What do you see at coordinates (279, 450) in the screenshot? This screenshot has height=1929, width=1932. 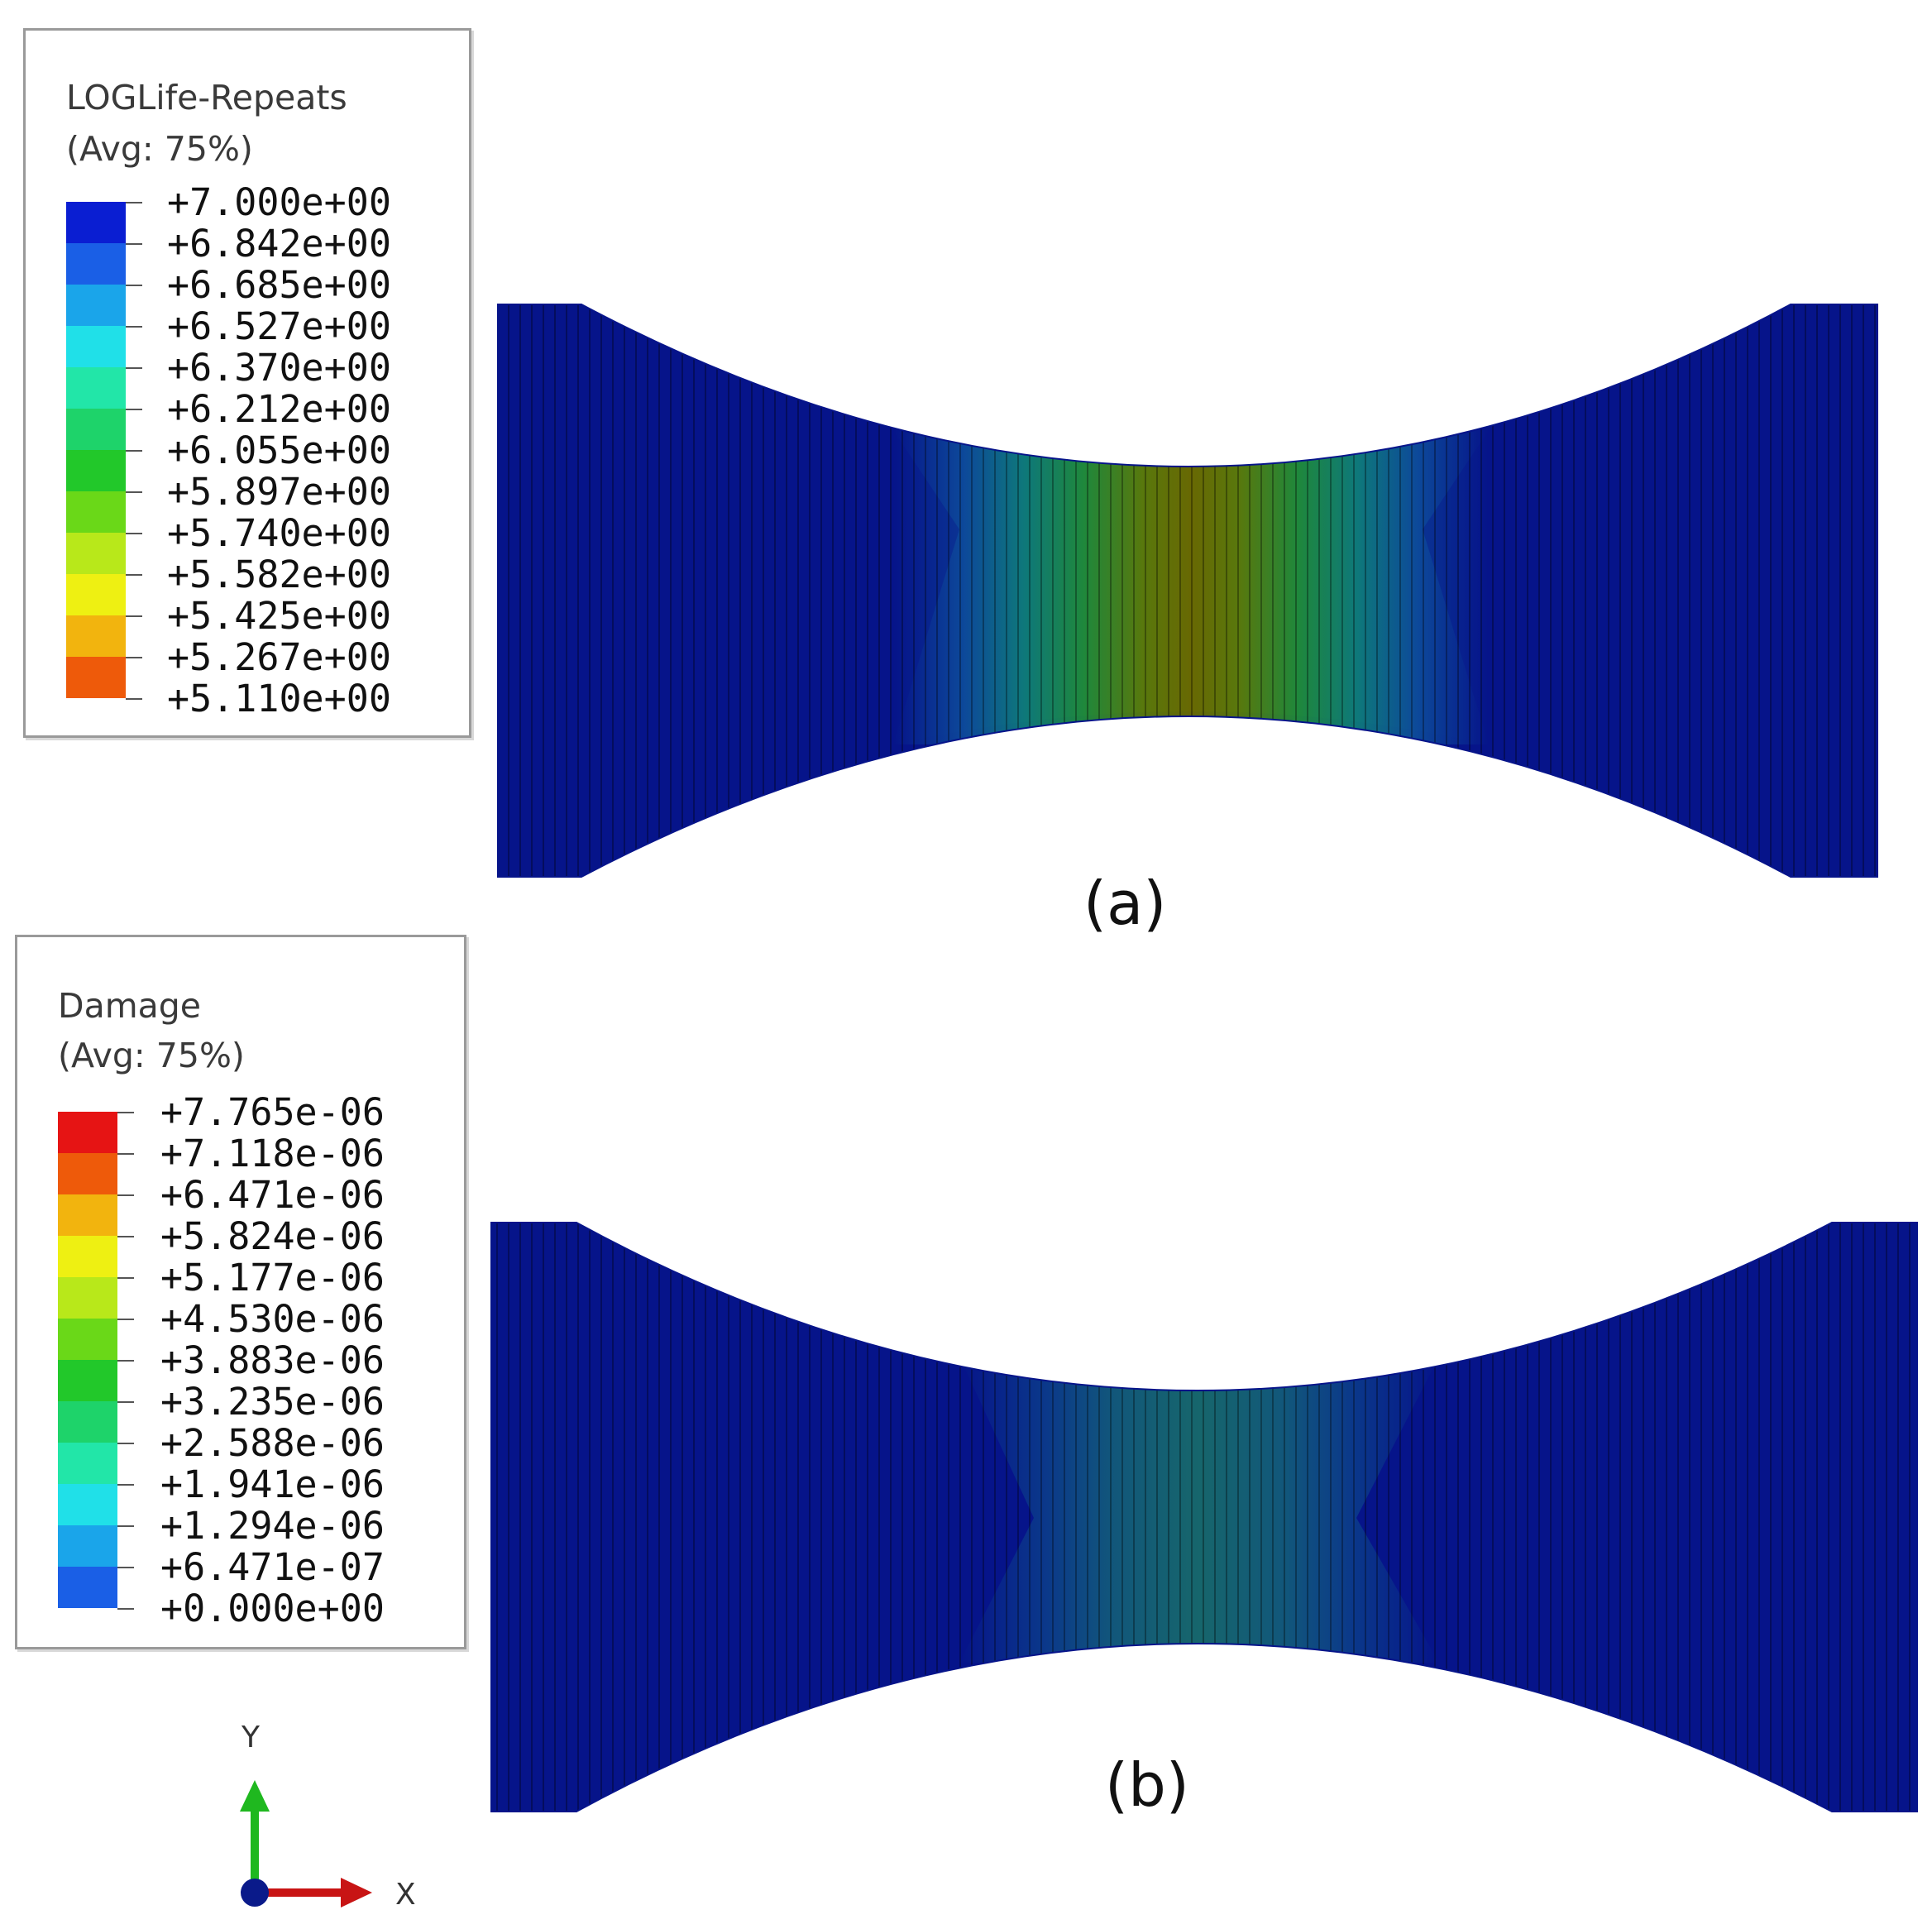 I see `legend-value: +6.055e+00` at bounding box center [279, 450].